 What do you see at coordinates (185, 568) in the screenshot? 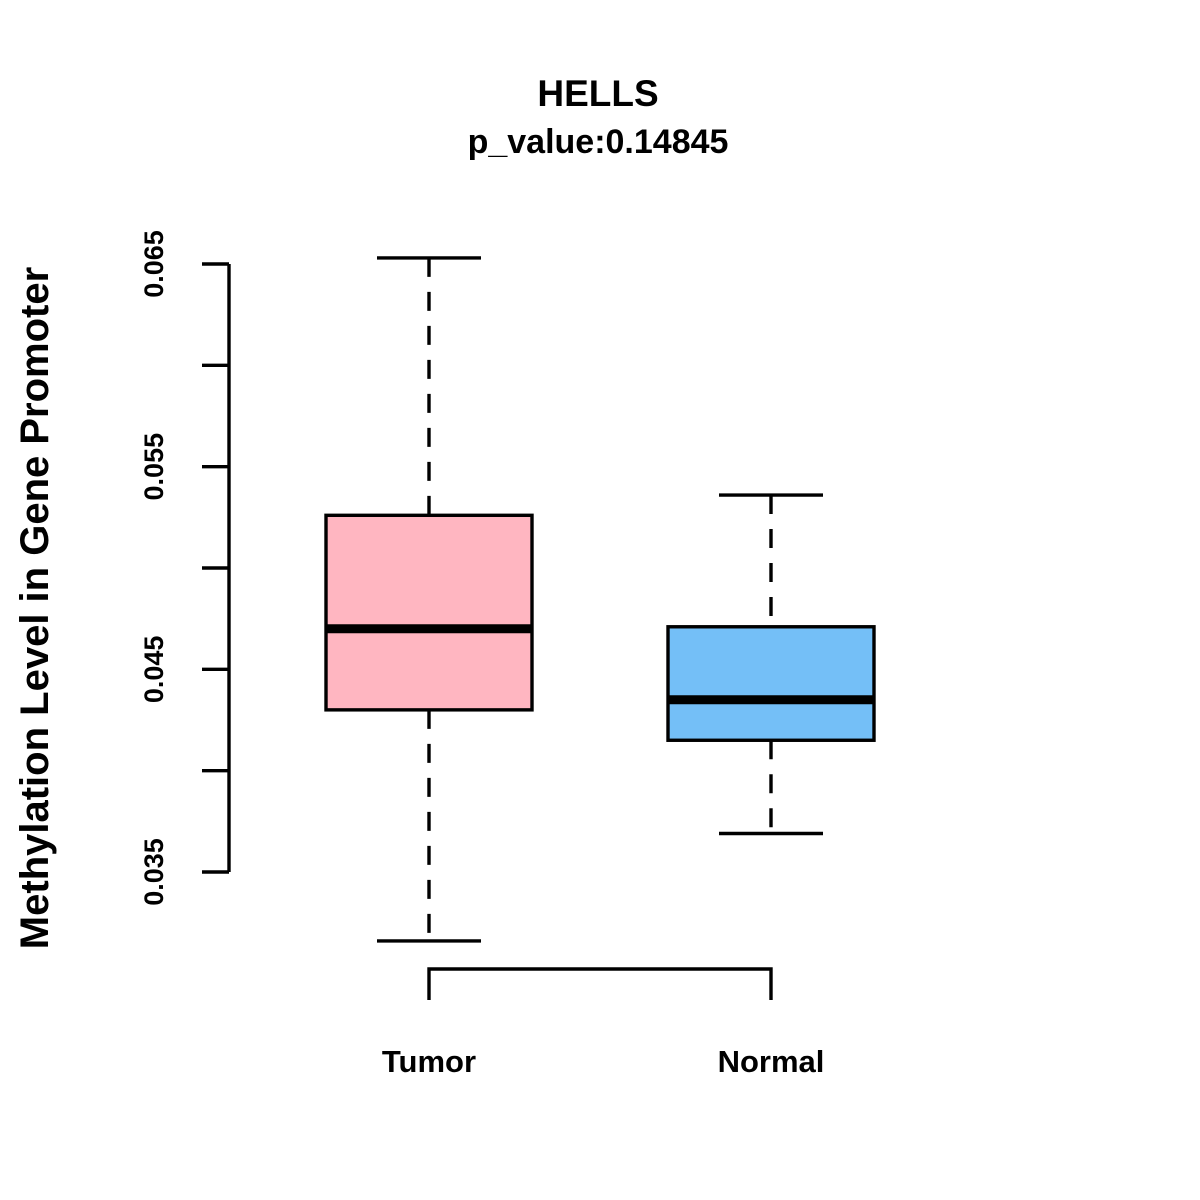
I see `y-axis: 0.065 0.055 0.045 0.035` at bounding box center [185, 568].